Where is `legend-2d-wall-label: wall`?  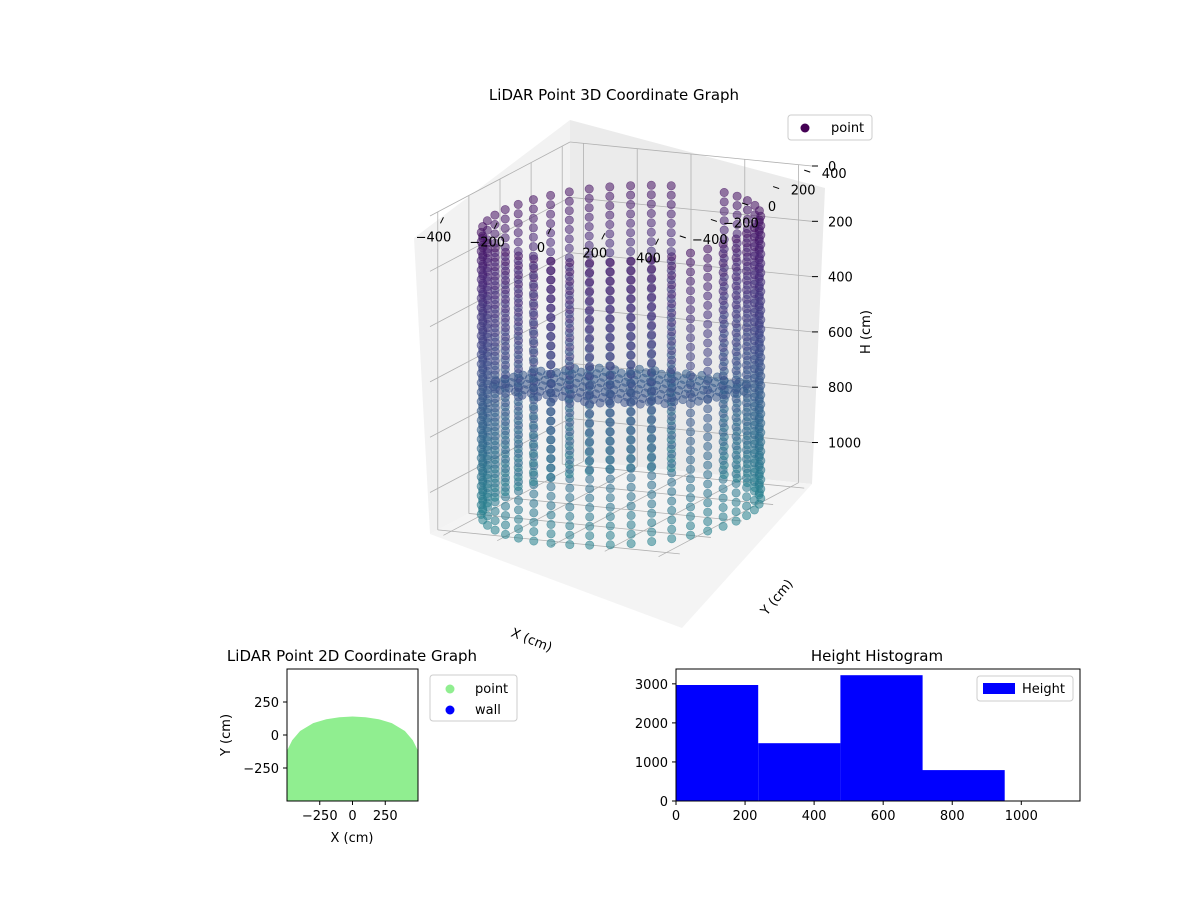 legend-2d-wall-label: wall is located at coordinates (488, 710).